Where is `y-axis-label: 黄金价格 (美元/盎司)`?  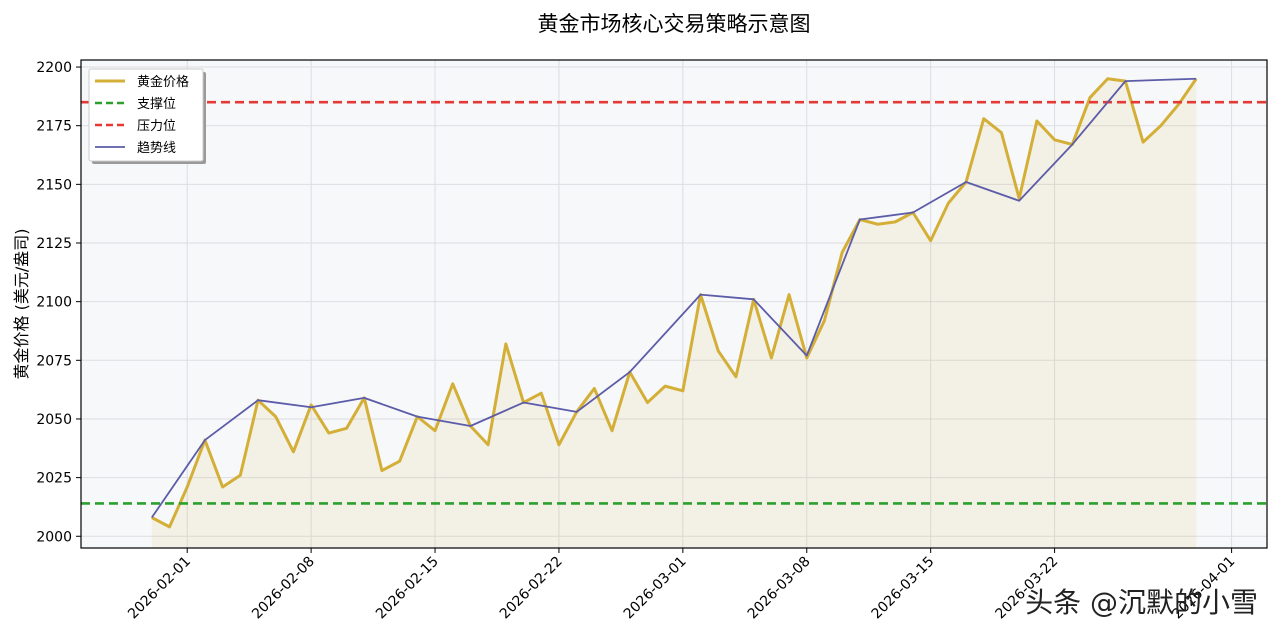
y-axis-label: 黄金价格 (美元/盎司) is located at coordinates (21, 304).